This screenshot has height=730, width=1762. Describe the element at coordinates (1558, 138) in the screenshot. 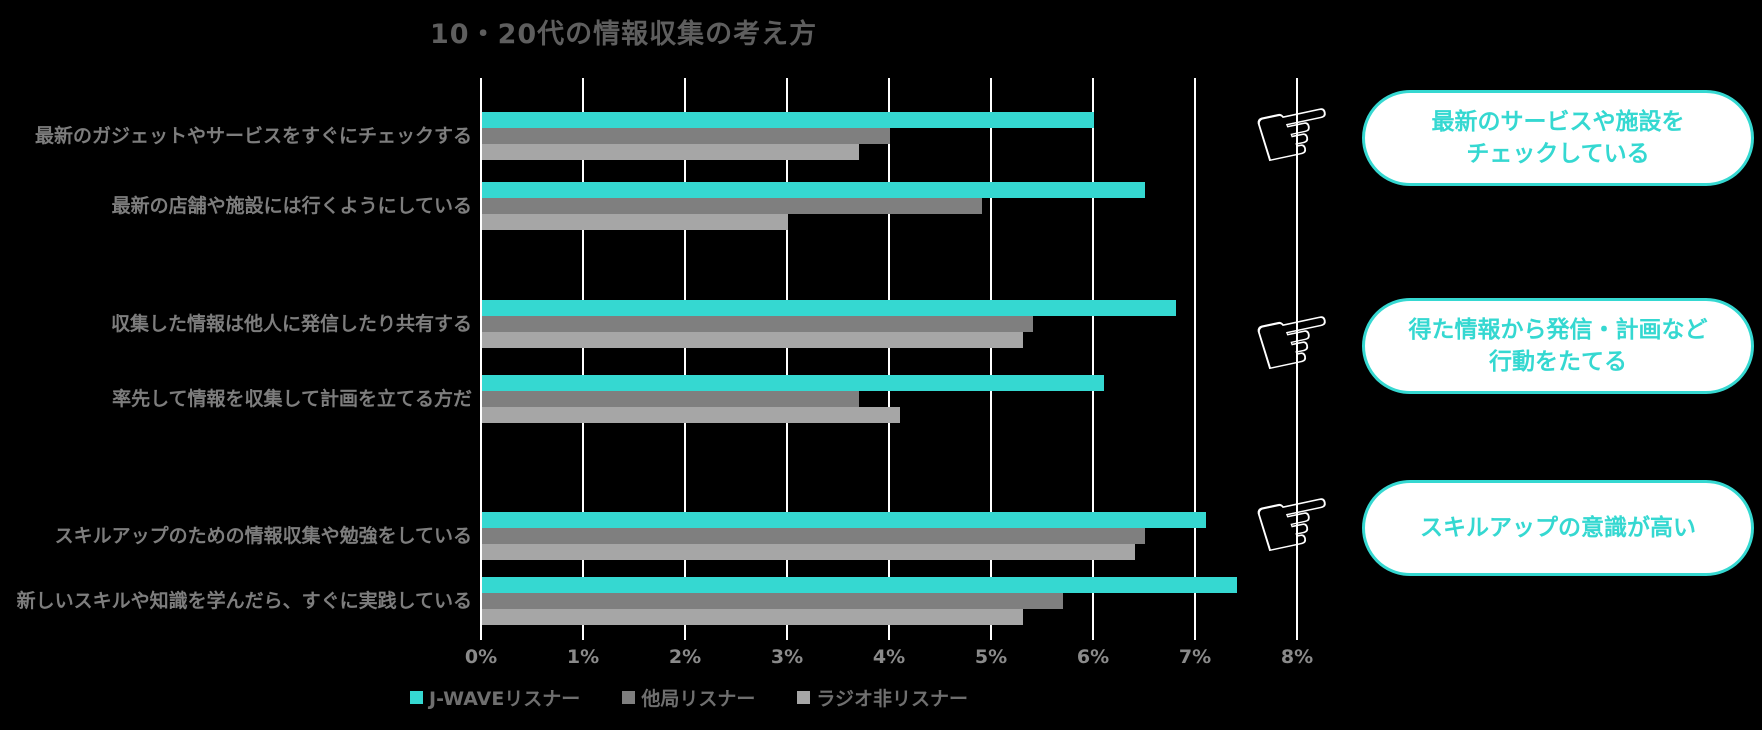

I see `callout: 最新のサービスや施設を チェックしている` at that location.